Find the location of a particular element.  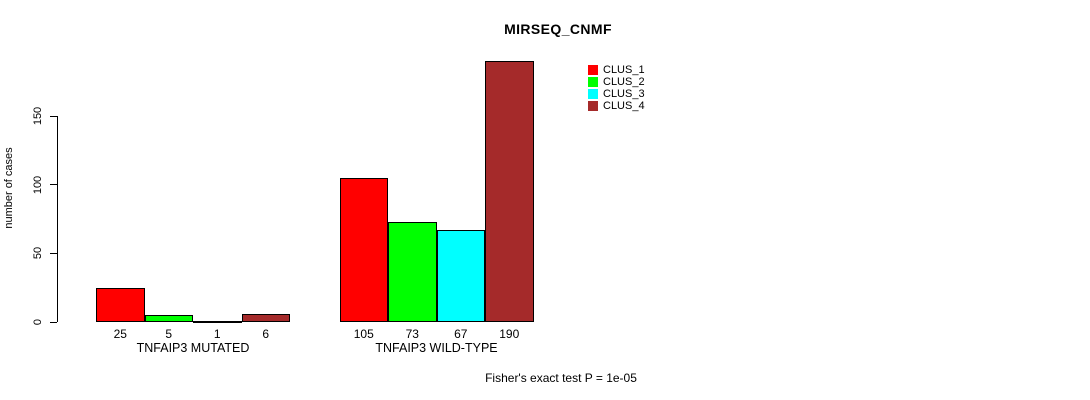

group-label: TNFAIP3 WILD-TYPE is located at coordinates (436, 348).